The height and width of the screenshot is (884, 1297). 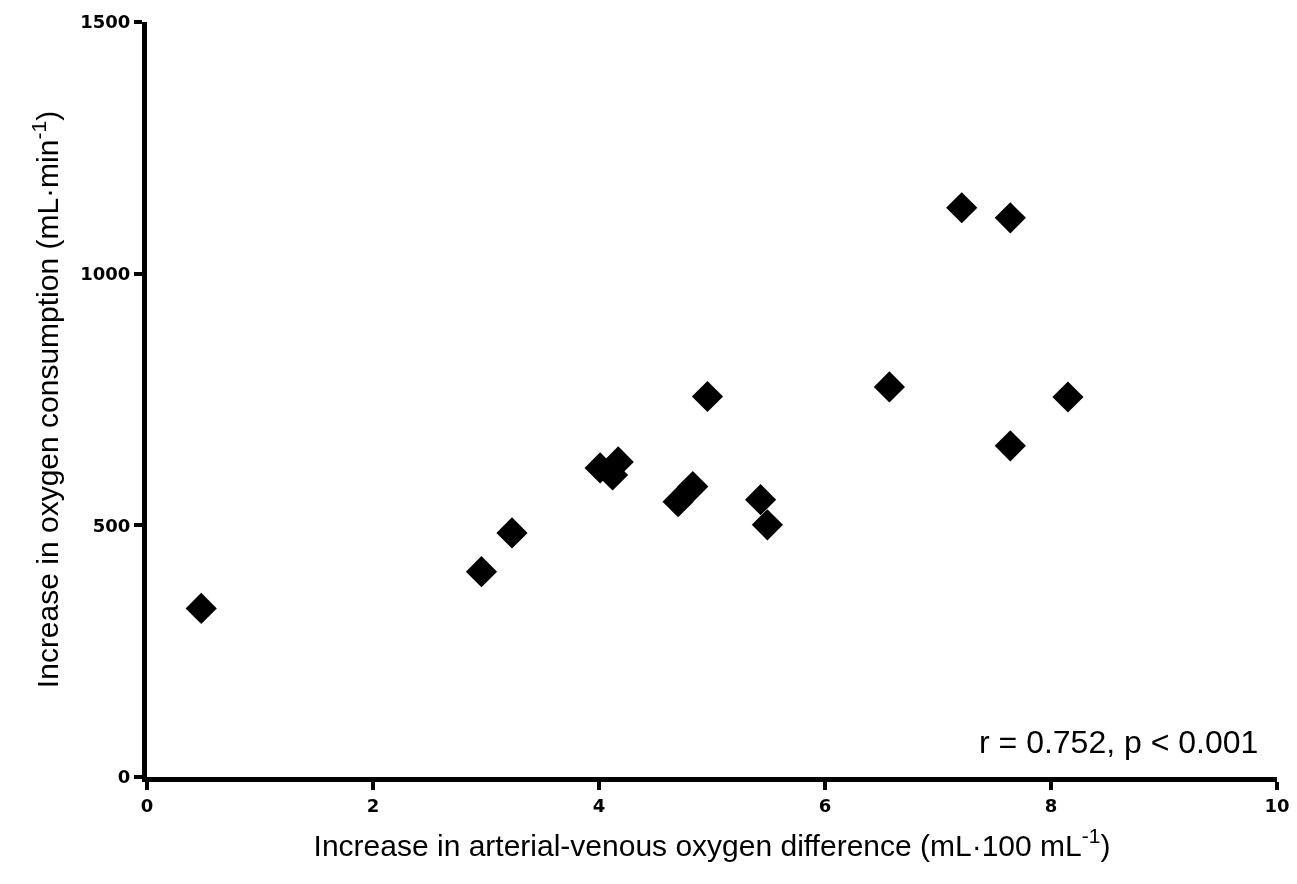 I want to click on x-tick-label: 2, so click(x=373, y=805).